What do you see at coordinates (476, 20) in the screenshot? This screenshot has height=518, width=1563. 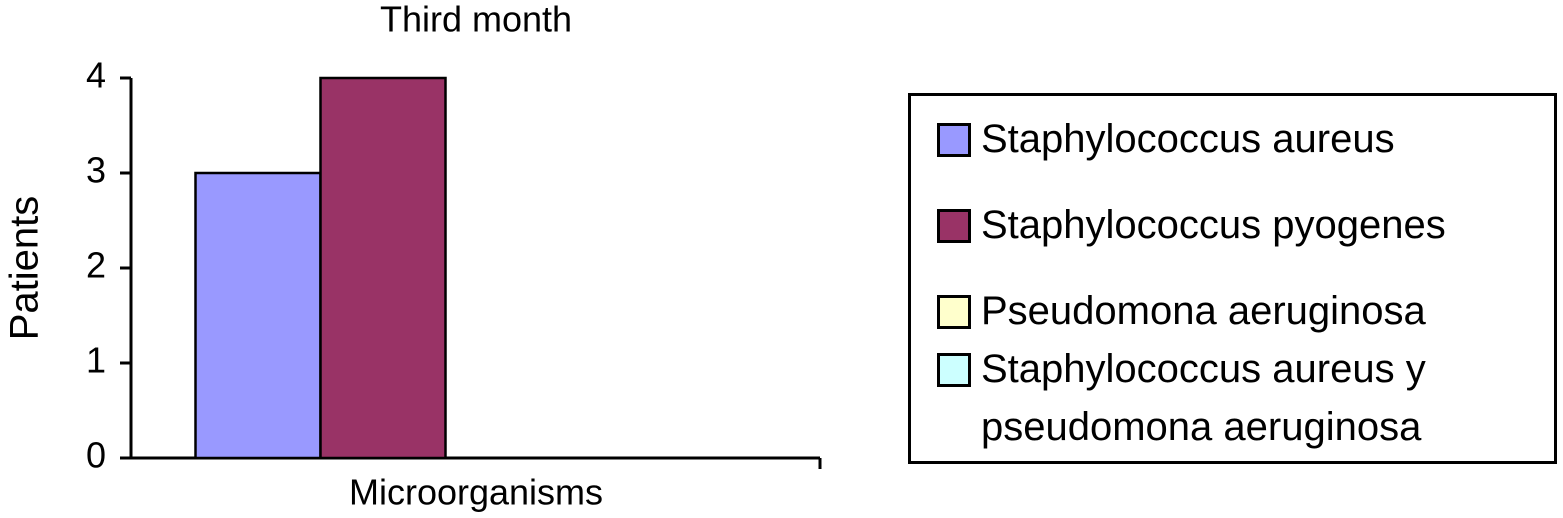 I see `chart-title: Third month` at bounding box center [476, 20].